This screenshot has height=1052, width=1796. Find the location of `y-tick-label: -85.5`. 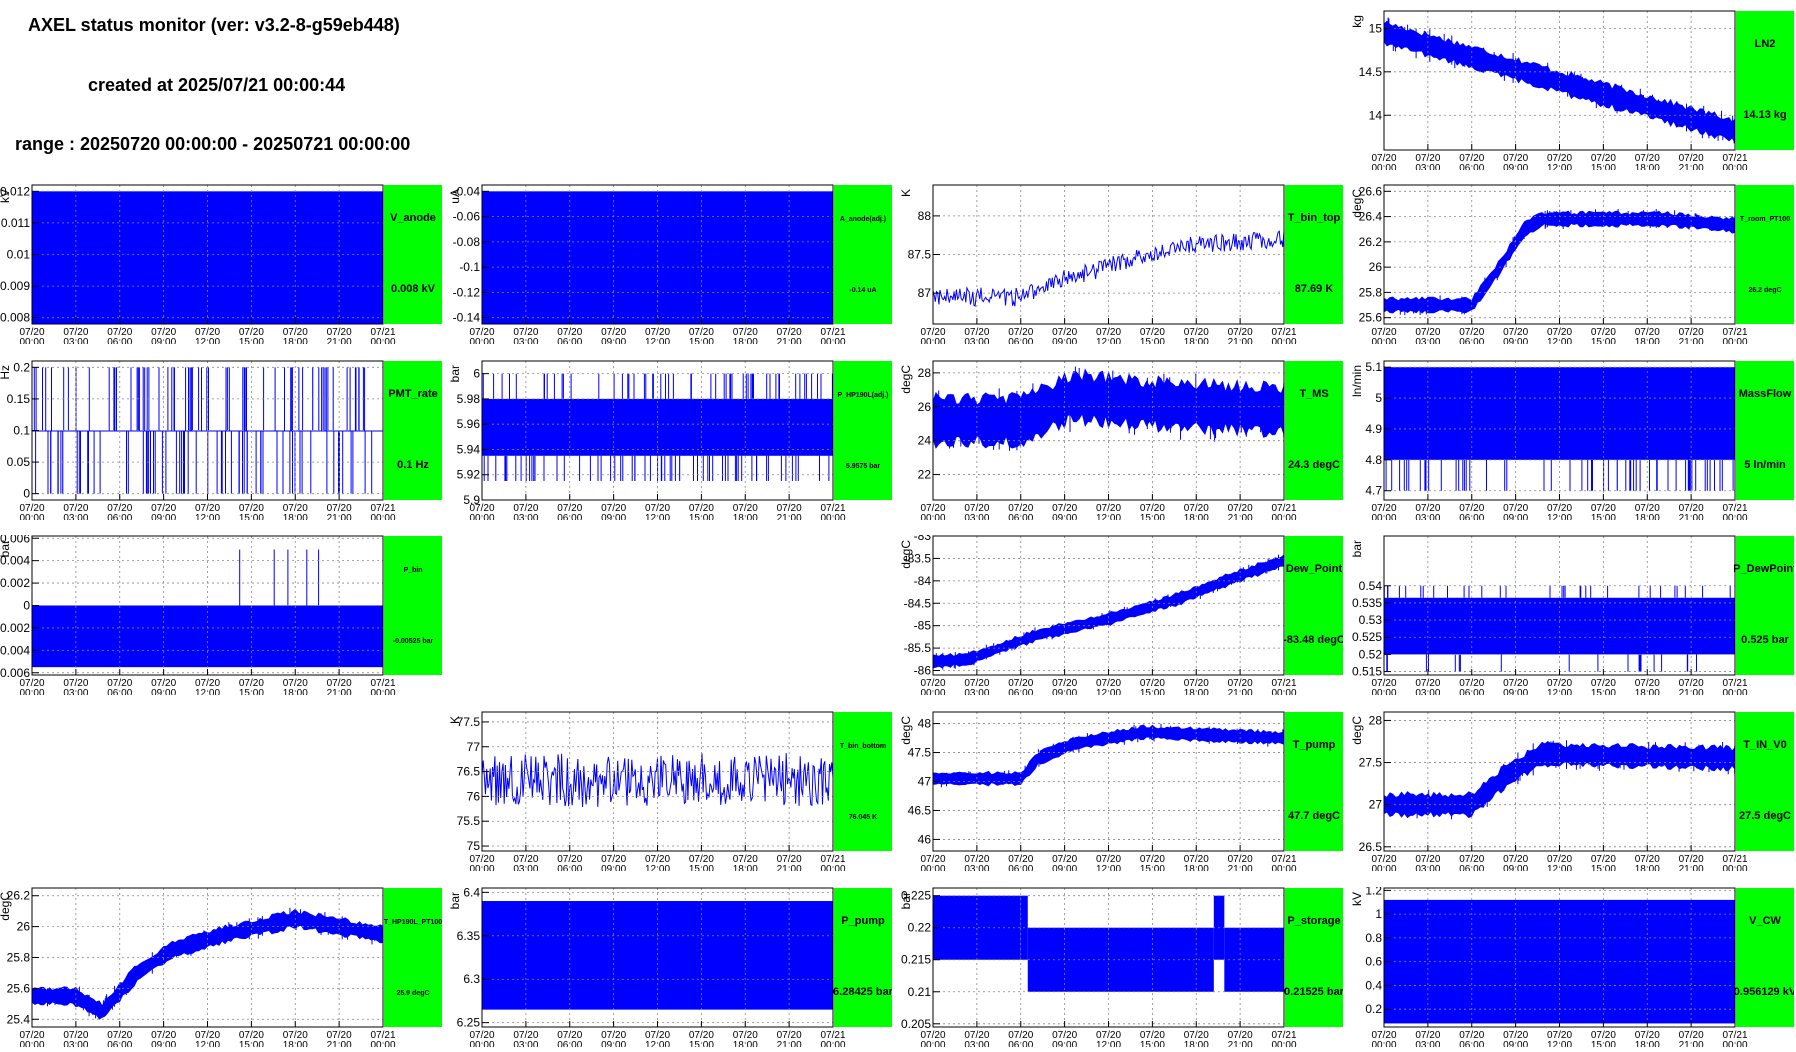

y-tick-label: -85.5 is located at coordinates (918, 648).